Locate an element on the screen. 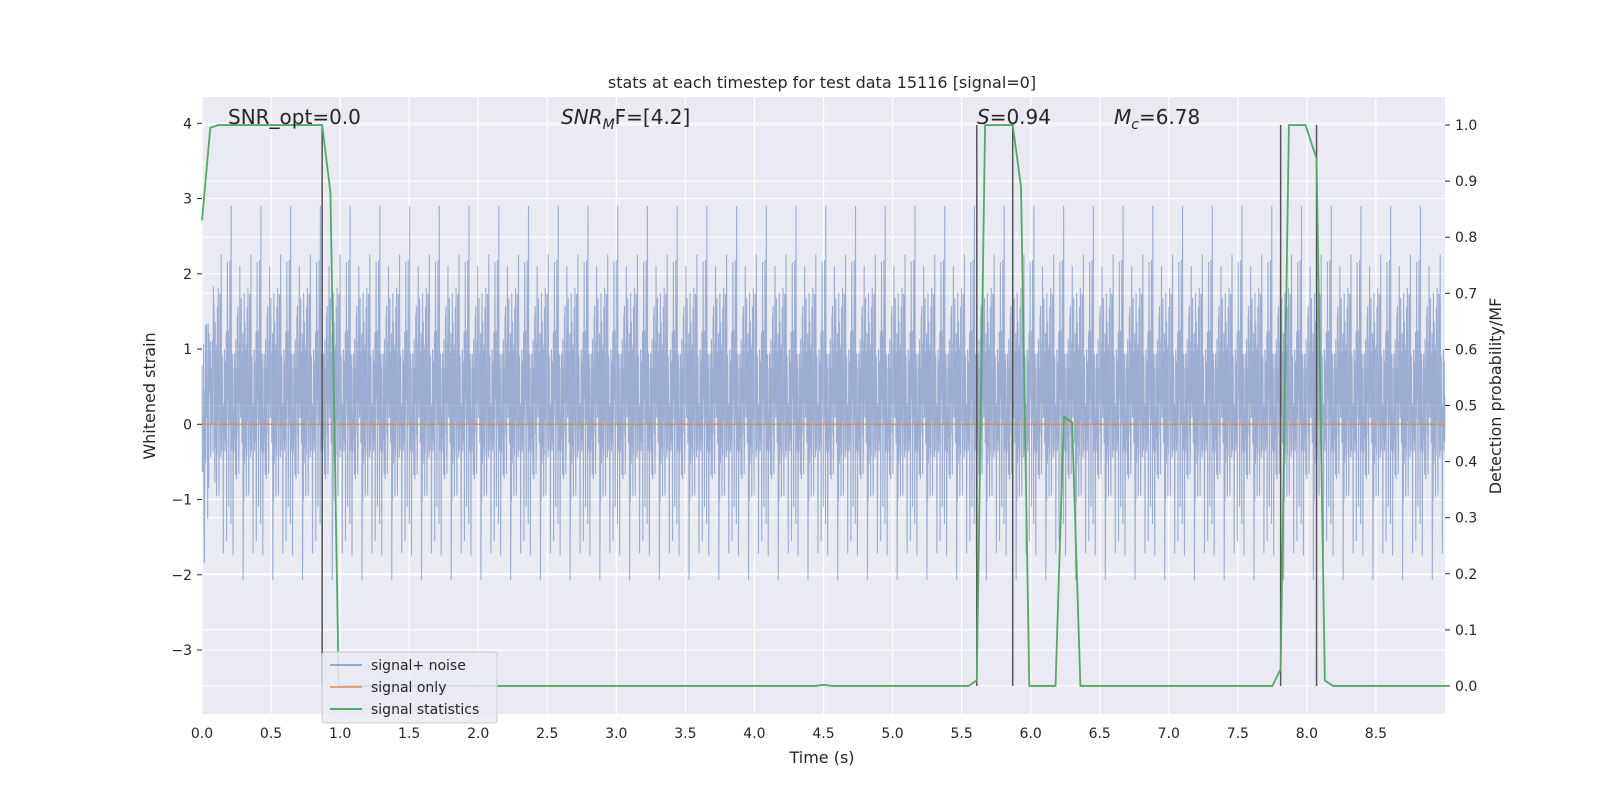 The image size is (1600, 804). annotation-snr-mf: SNRMF=[4.2] is located at coordinates (625, 119).